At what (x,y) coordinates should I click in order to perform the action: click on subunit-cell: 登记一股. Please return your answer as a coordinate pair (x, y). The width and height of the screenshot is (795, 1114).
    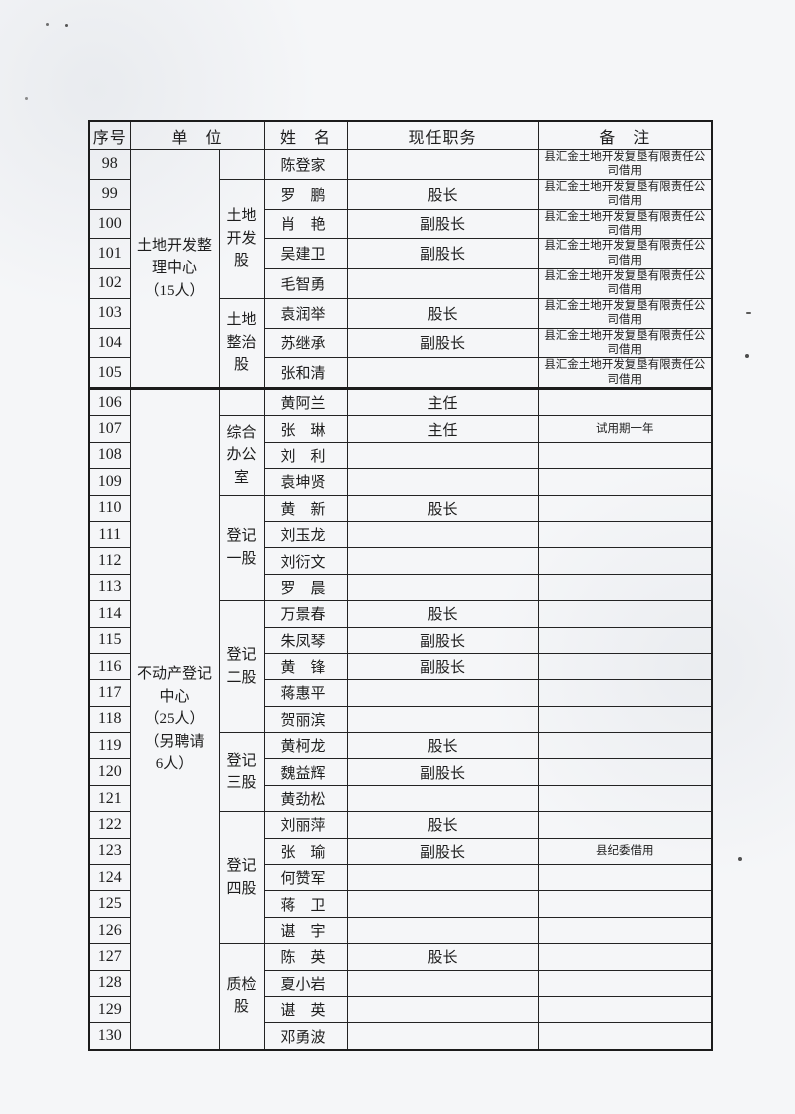
    Looking at the image, I should click on (241, 548).